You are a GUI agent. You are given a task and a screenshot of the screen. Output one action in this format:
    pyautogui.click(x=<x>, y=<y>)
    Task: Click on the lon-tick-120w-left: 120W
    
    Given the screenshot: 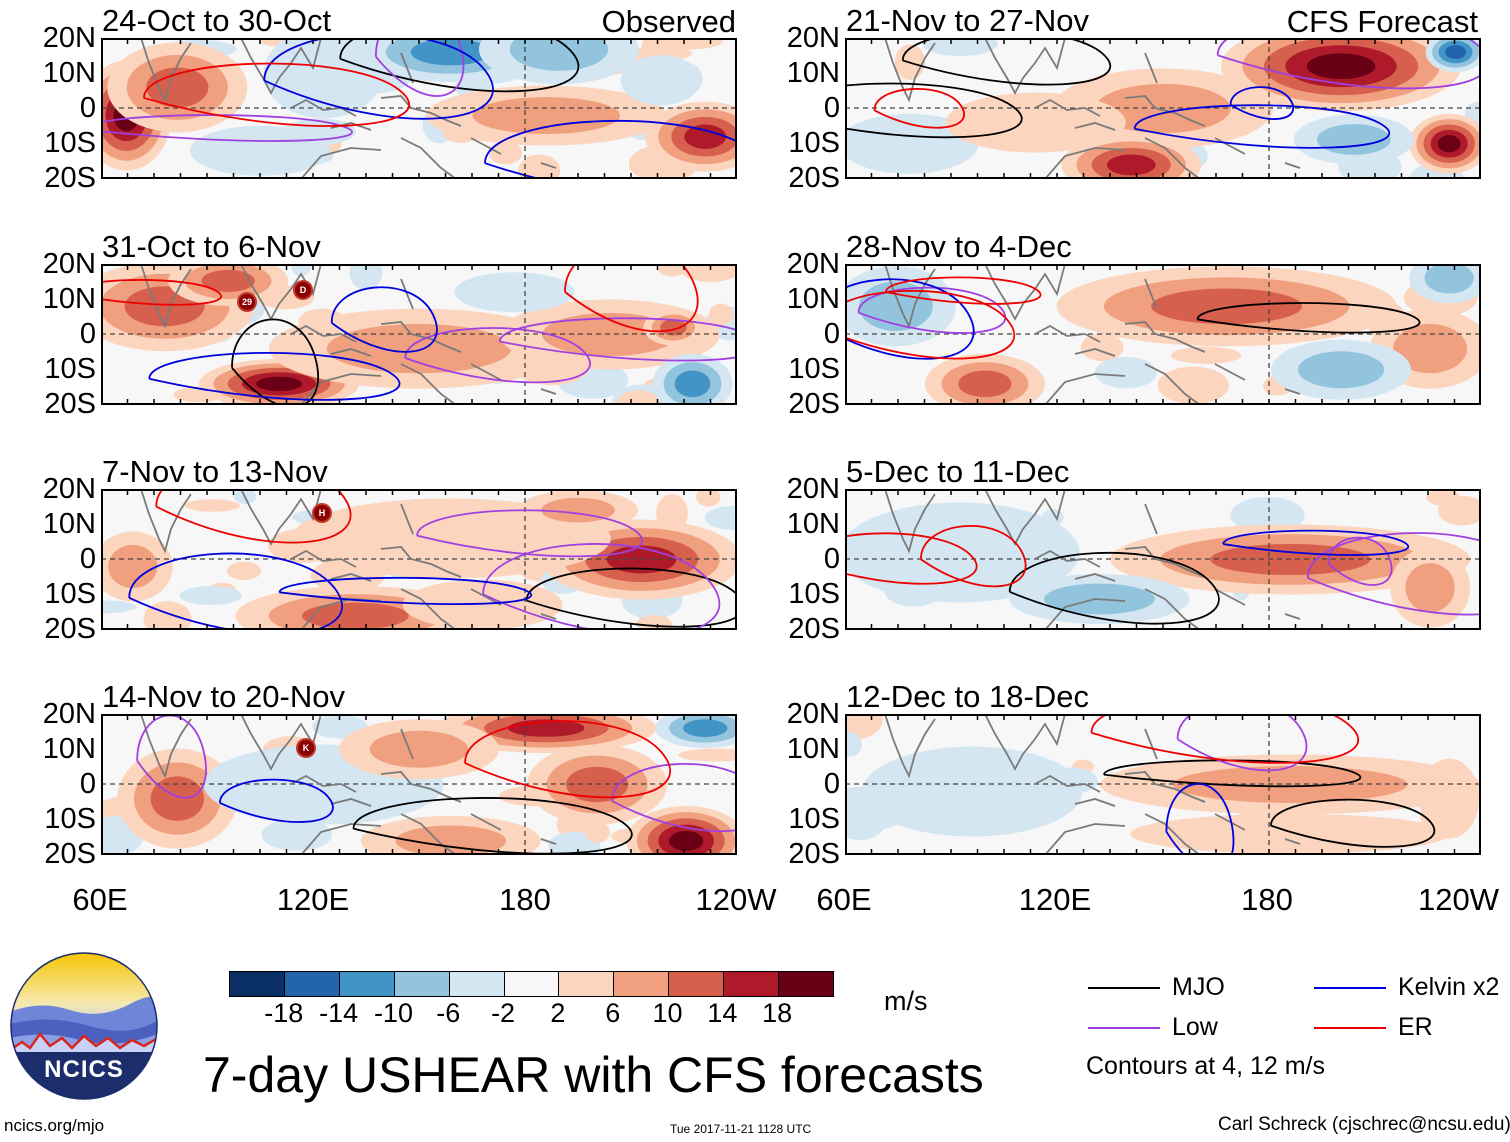 What is the action you would take?
    pyautogui.click(x=736, y=899)
    